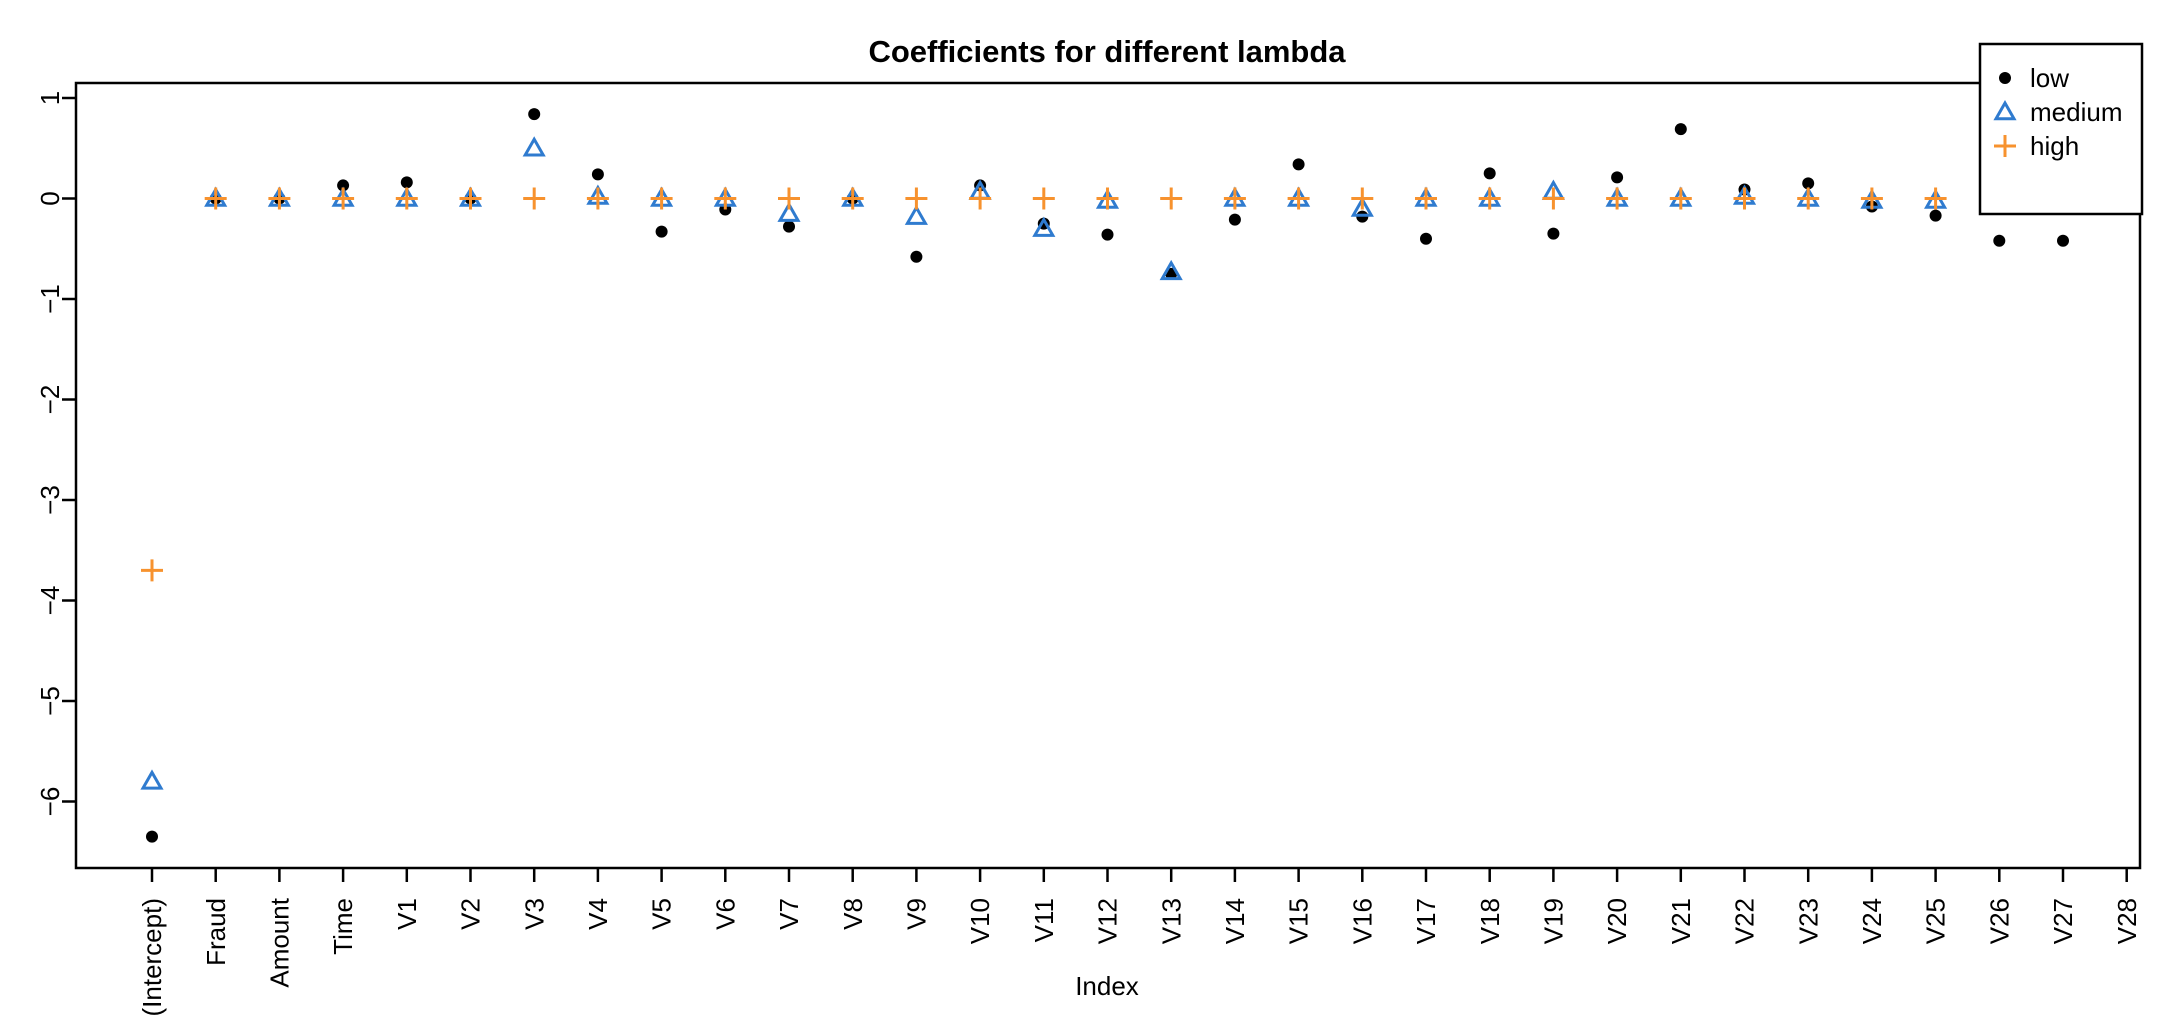 Image resolution: width=2162 pixels, height=1036 pixels. I want to click on legend-label-low: low, so click(2049, 78).